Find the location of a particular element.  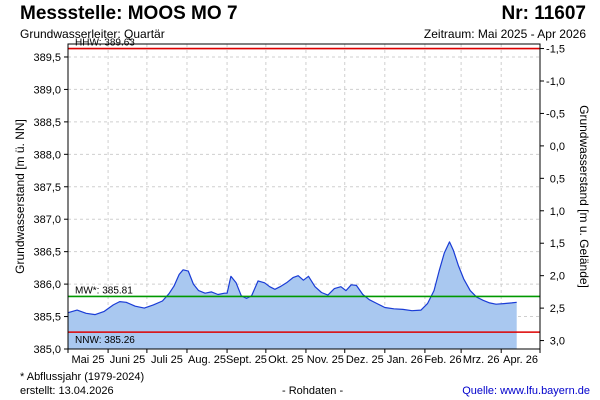

x-tick-label: Mai 25 is located at coordinates (88, 360).